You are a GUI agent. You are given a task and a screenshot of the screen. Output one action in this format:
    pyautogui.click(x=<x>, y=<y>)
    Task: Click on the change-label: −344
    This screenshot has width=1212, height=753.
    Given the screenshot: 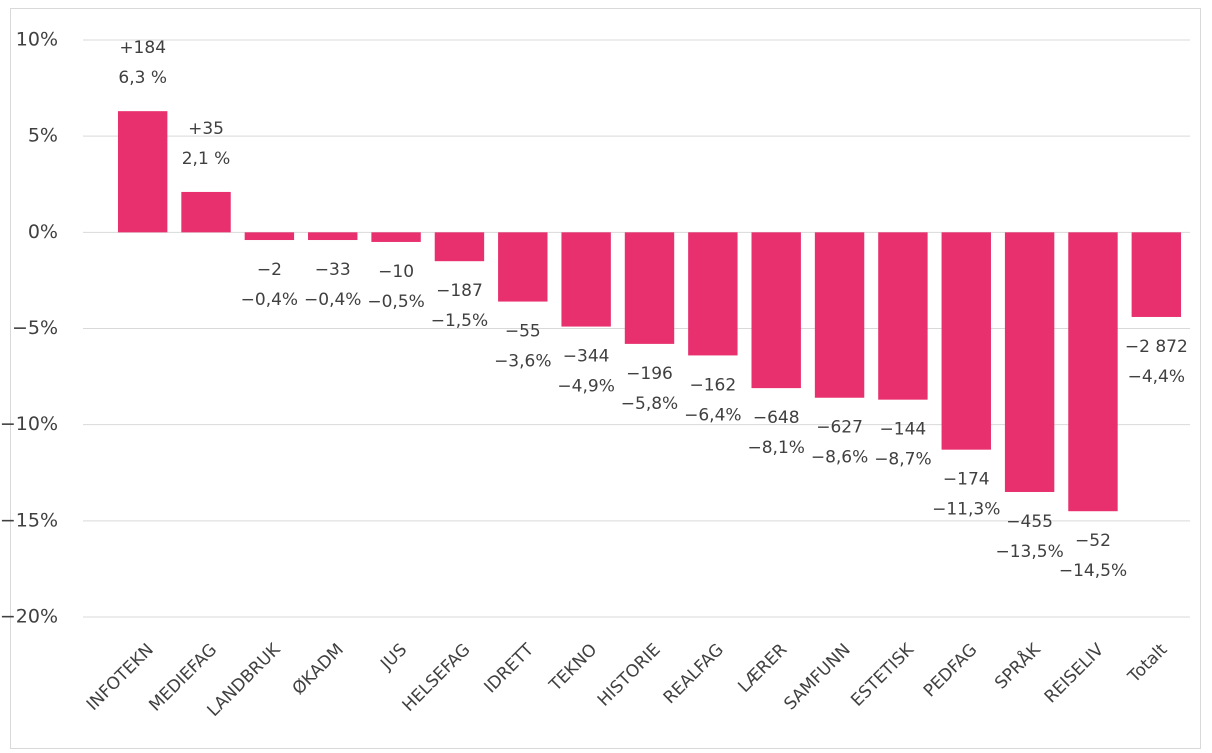 What is the action you would take?
    pyautogui.click(x=586, y=357)
    